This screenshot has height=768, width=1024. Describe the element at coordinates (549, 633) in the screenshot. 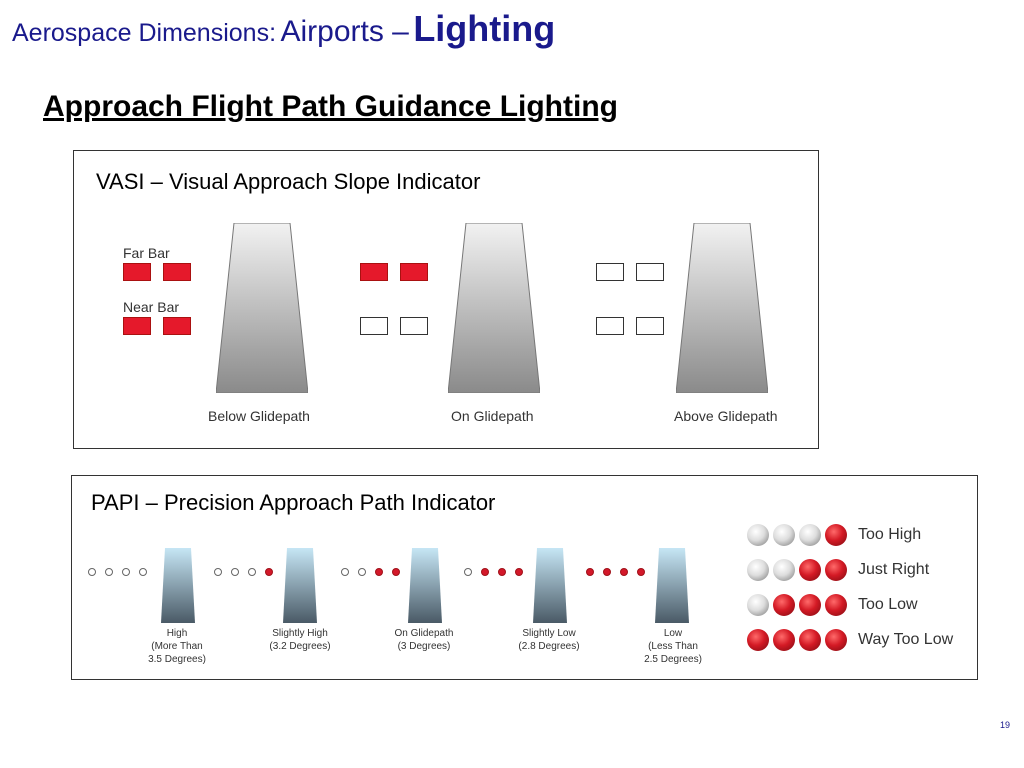

I see `papi-caption-line: Slightly Low` at that location.